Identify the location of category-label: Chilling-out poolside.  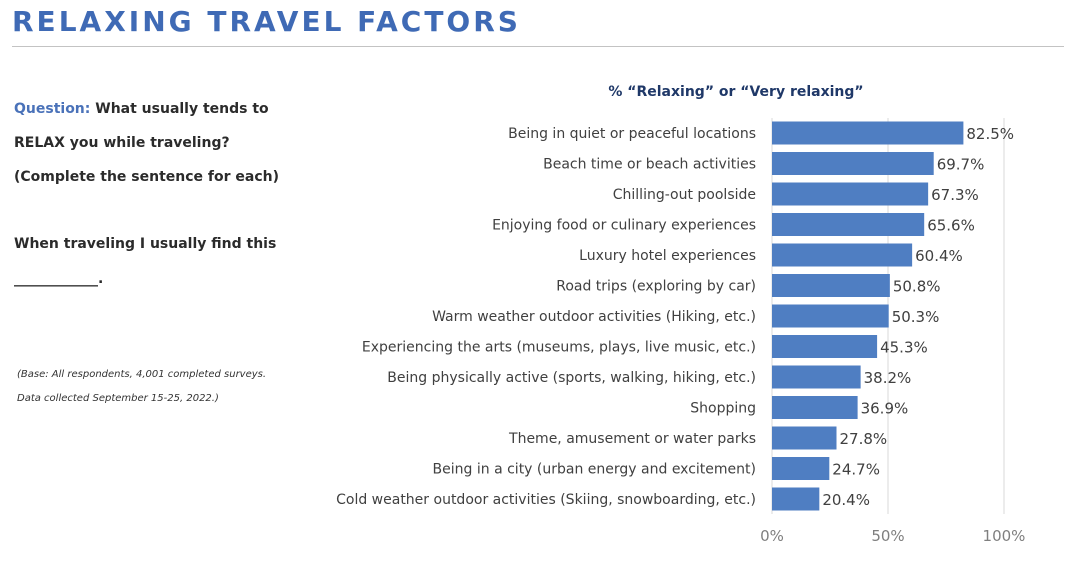
(684, 195).